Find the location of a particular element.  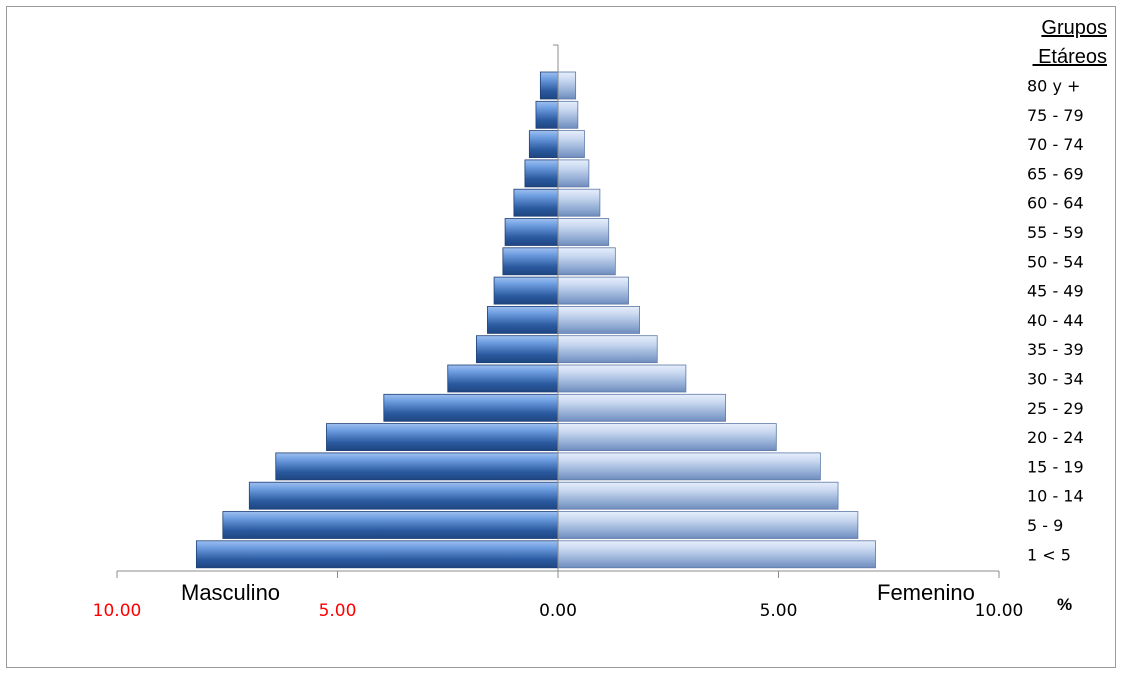

age-group-label: 50 - 54 is located at coordinates (1055, 261).